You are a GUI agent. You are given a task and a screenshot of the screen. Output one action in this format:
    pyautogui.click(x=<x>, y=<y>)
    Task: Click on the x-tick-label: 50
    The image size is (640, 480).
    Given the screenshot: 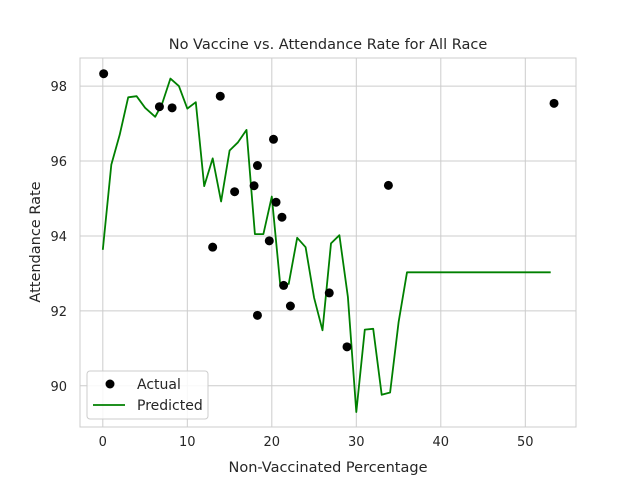 What is the action you would take?
    pyautogui.click(x=525, y=442)
    